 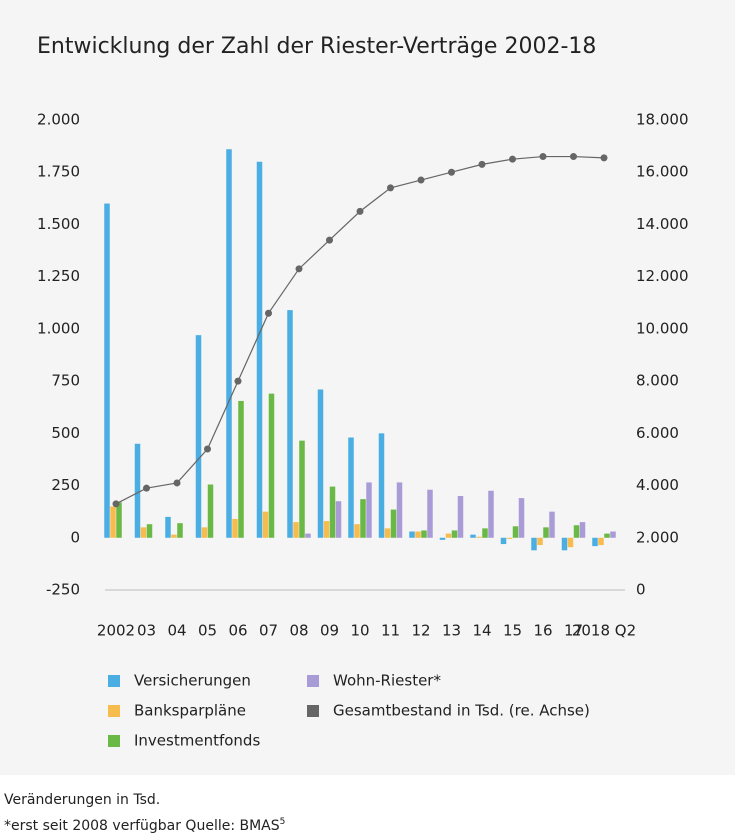 I want to click on legend-label: Investmentfonds, so click(x=197, y=741).